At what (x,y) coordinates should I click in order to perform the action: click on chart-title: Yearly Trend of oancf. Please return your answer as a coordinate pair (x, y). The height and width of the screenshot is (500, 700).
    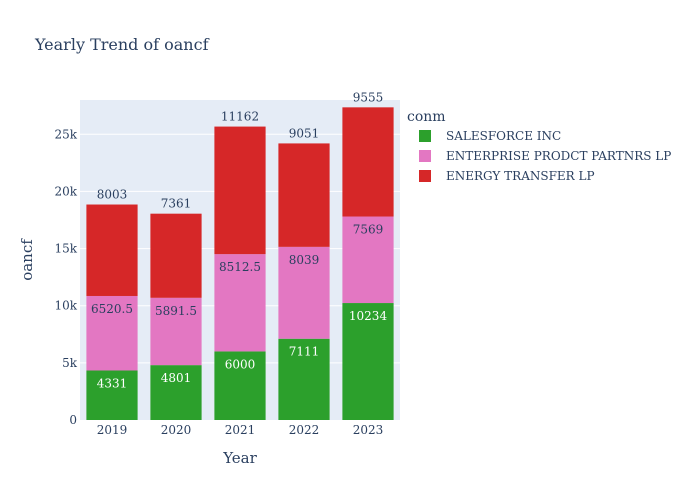
    Looking at the image, I should click on (122, 44).